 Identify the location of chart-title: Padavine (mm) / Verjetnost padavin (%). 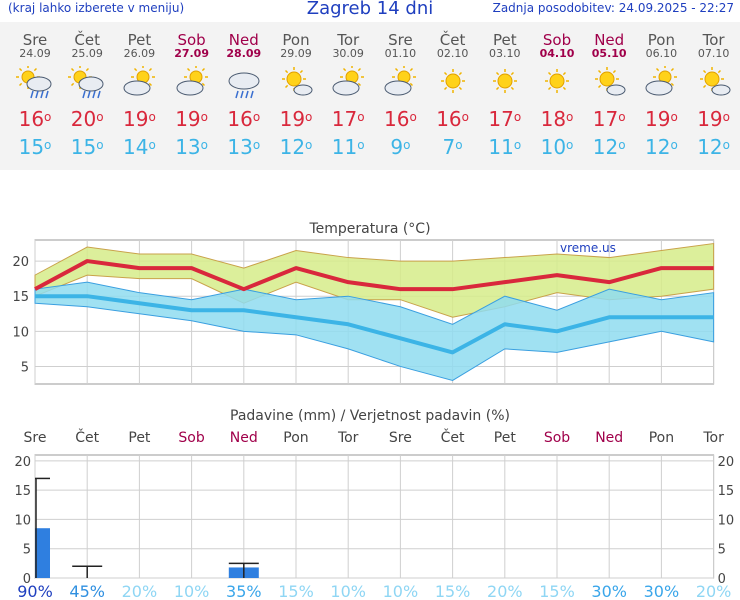
(370, 416).